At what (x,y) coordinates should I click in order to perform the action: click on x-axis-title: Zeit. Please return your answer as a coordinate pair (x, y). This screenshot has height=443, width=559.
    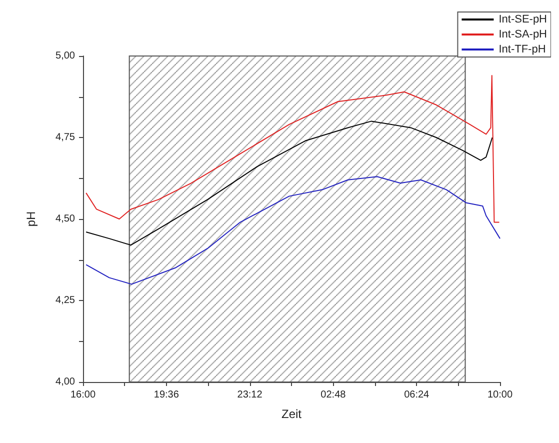
    Looking at the image, I should click on (291, 414).